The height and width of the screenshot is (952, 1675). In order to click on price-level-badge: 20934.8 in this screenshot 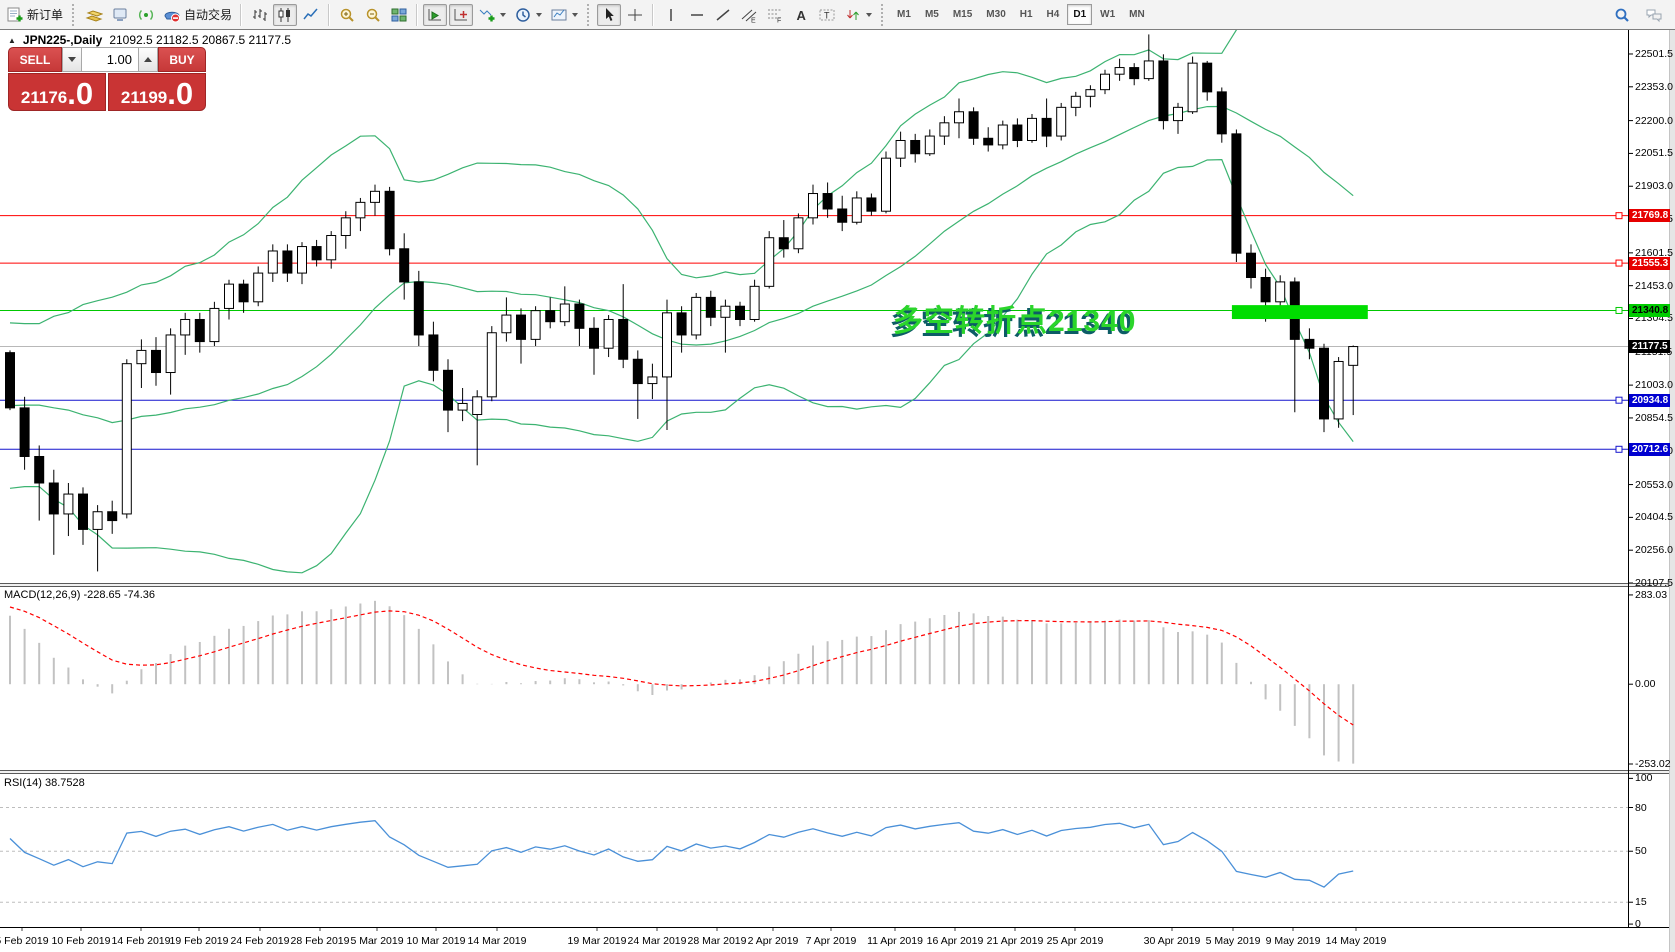, I will do `click(1649, 400)`.